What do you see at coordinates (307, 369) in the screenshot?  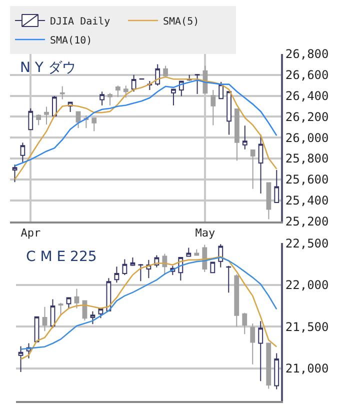 I see `y-tick-label: 21,000` at bounding box center [307, 369].